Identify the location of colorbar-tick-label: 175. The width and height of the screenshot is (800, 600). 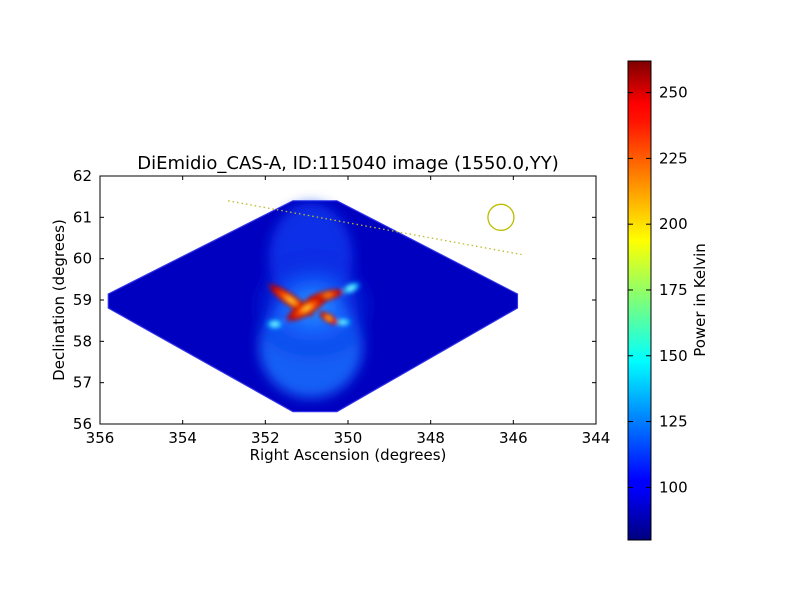
(673, 290).